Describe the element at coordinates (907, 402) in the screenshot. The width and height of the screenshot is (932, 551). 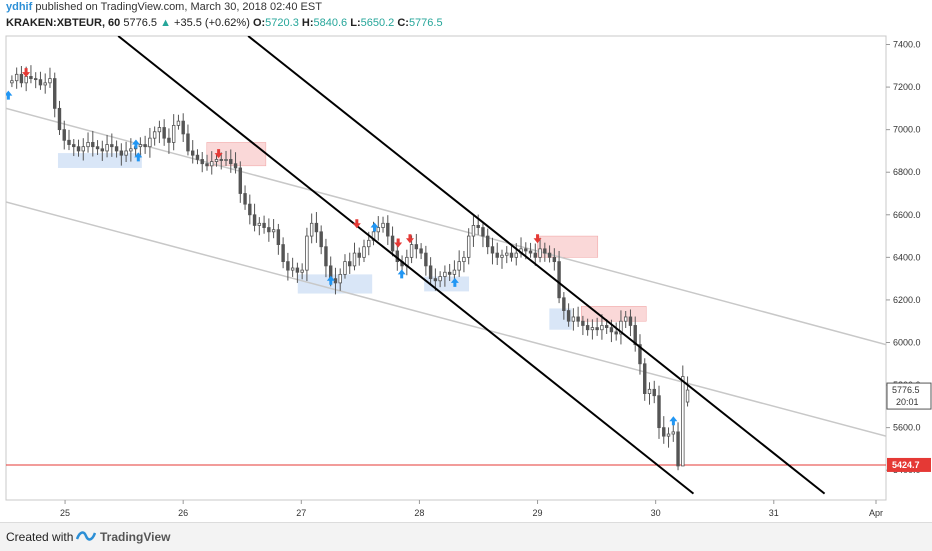
I see `countdown-label: 20:01` at that location.